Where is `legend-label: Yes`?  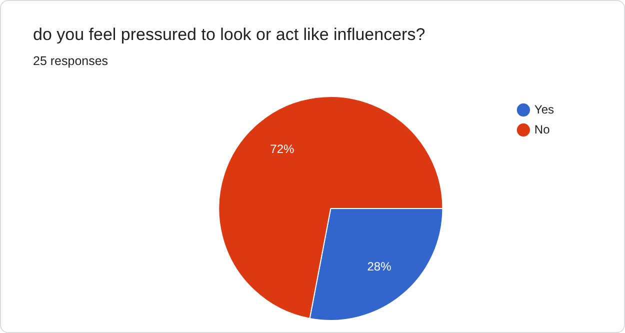 legend-label: Yes is located at coordinates (544, 109).